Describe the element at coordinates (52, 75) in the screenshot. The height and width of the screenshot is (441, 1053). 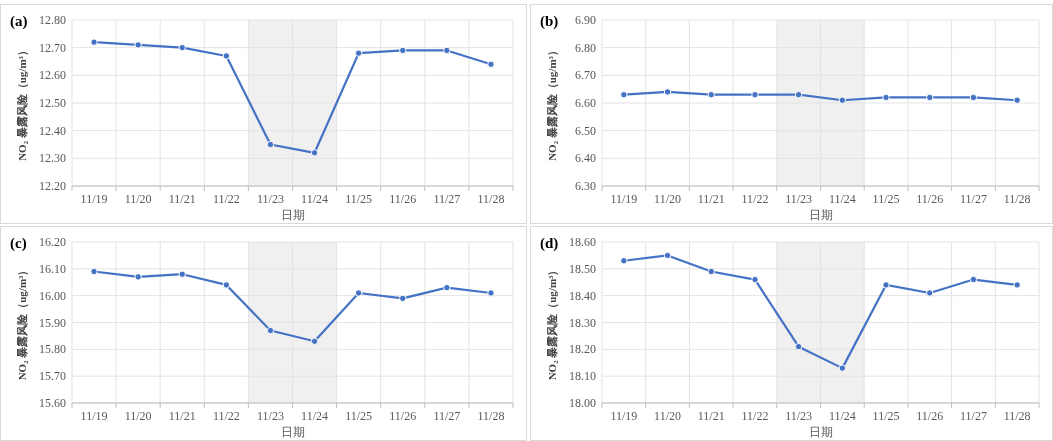
I see `y-tick-label: 12.60` at that location.